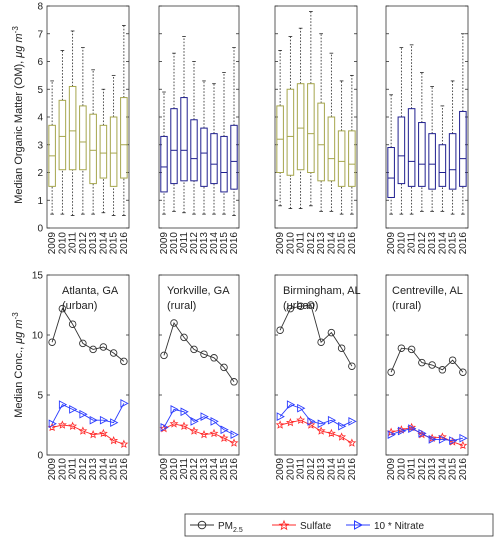 This screenshot has height=542, width=500. What do you see at coordinates (290, 469) in the screenshot?
I see `bottom-year-tick-p3-2010: 2010` at bounding box center [290, 469].